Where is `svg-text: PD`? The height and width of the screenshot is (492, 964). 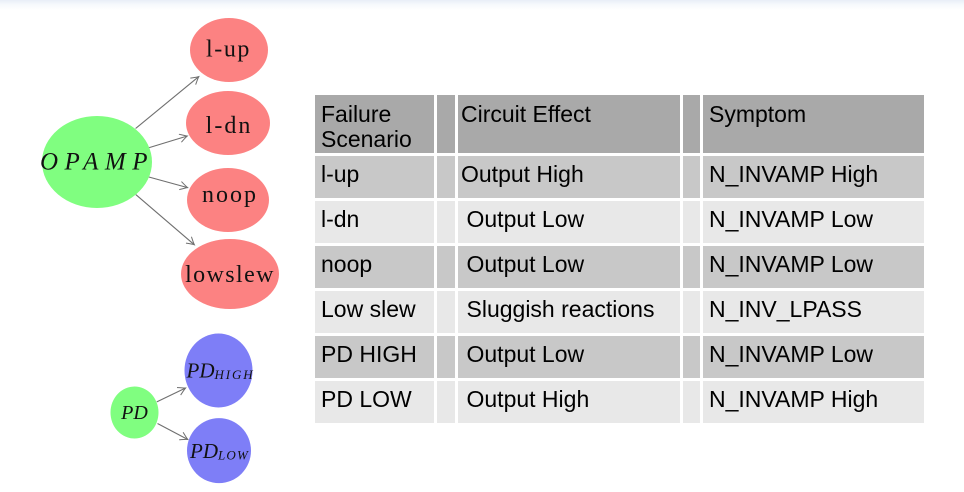
svg-text: PD is located at coordinates (134, 413).